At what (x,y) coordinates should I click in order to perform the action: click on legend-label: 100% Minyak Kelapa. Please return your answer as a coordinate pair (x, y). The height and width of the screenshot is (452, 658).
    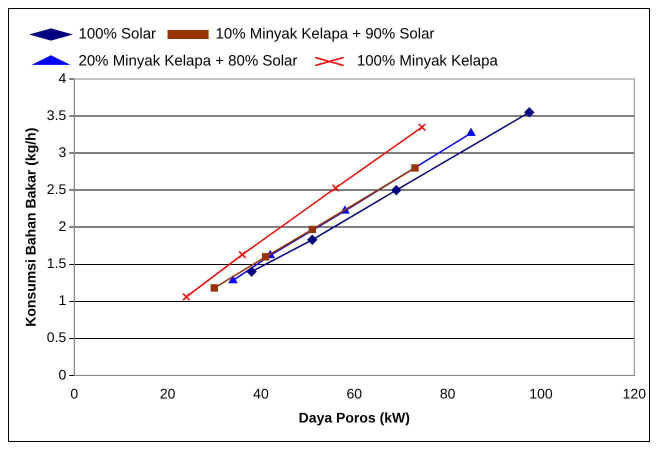
    Looking at the image, I should click on (427, 61).